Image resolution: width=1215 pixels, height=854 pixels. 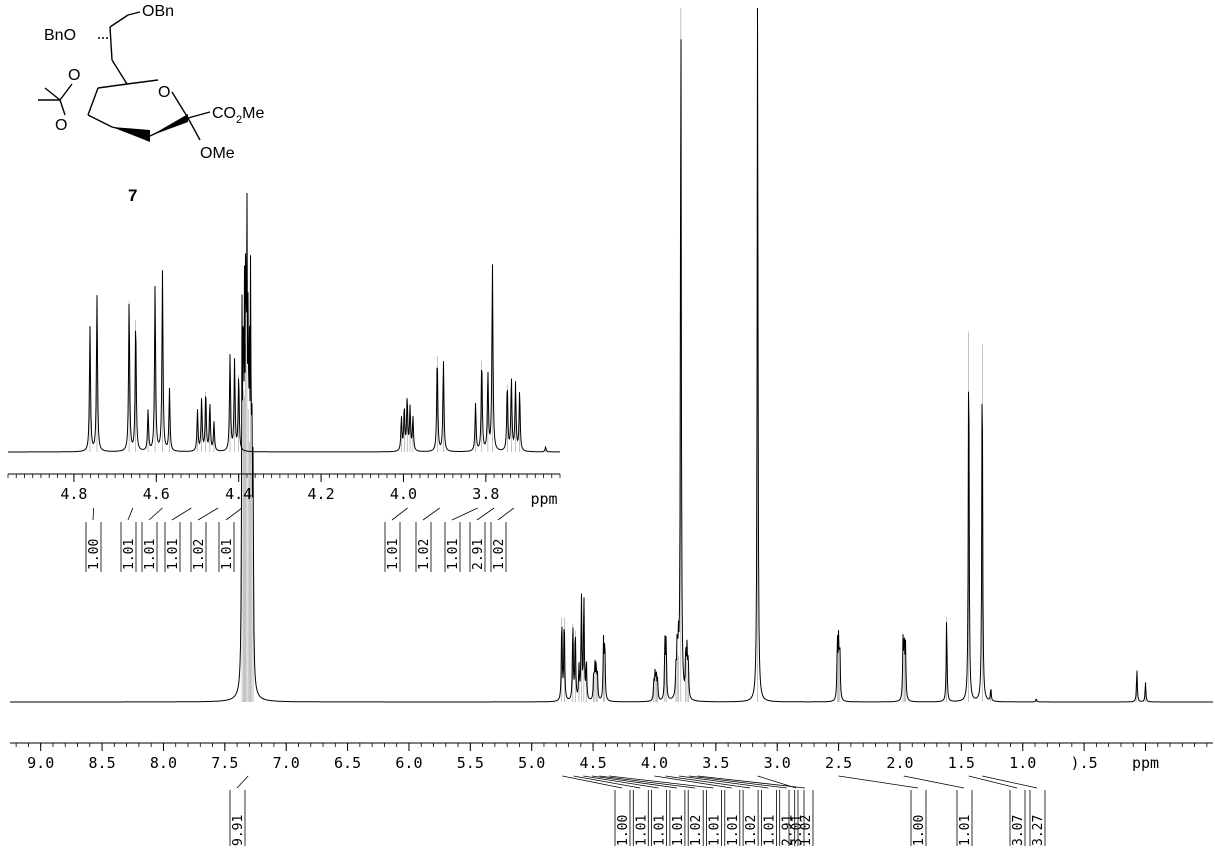 I want to click on main-tick-label-8: 5.0, so click(x=531, y=763).